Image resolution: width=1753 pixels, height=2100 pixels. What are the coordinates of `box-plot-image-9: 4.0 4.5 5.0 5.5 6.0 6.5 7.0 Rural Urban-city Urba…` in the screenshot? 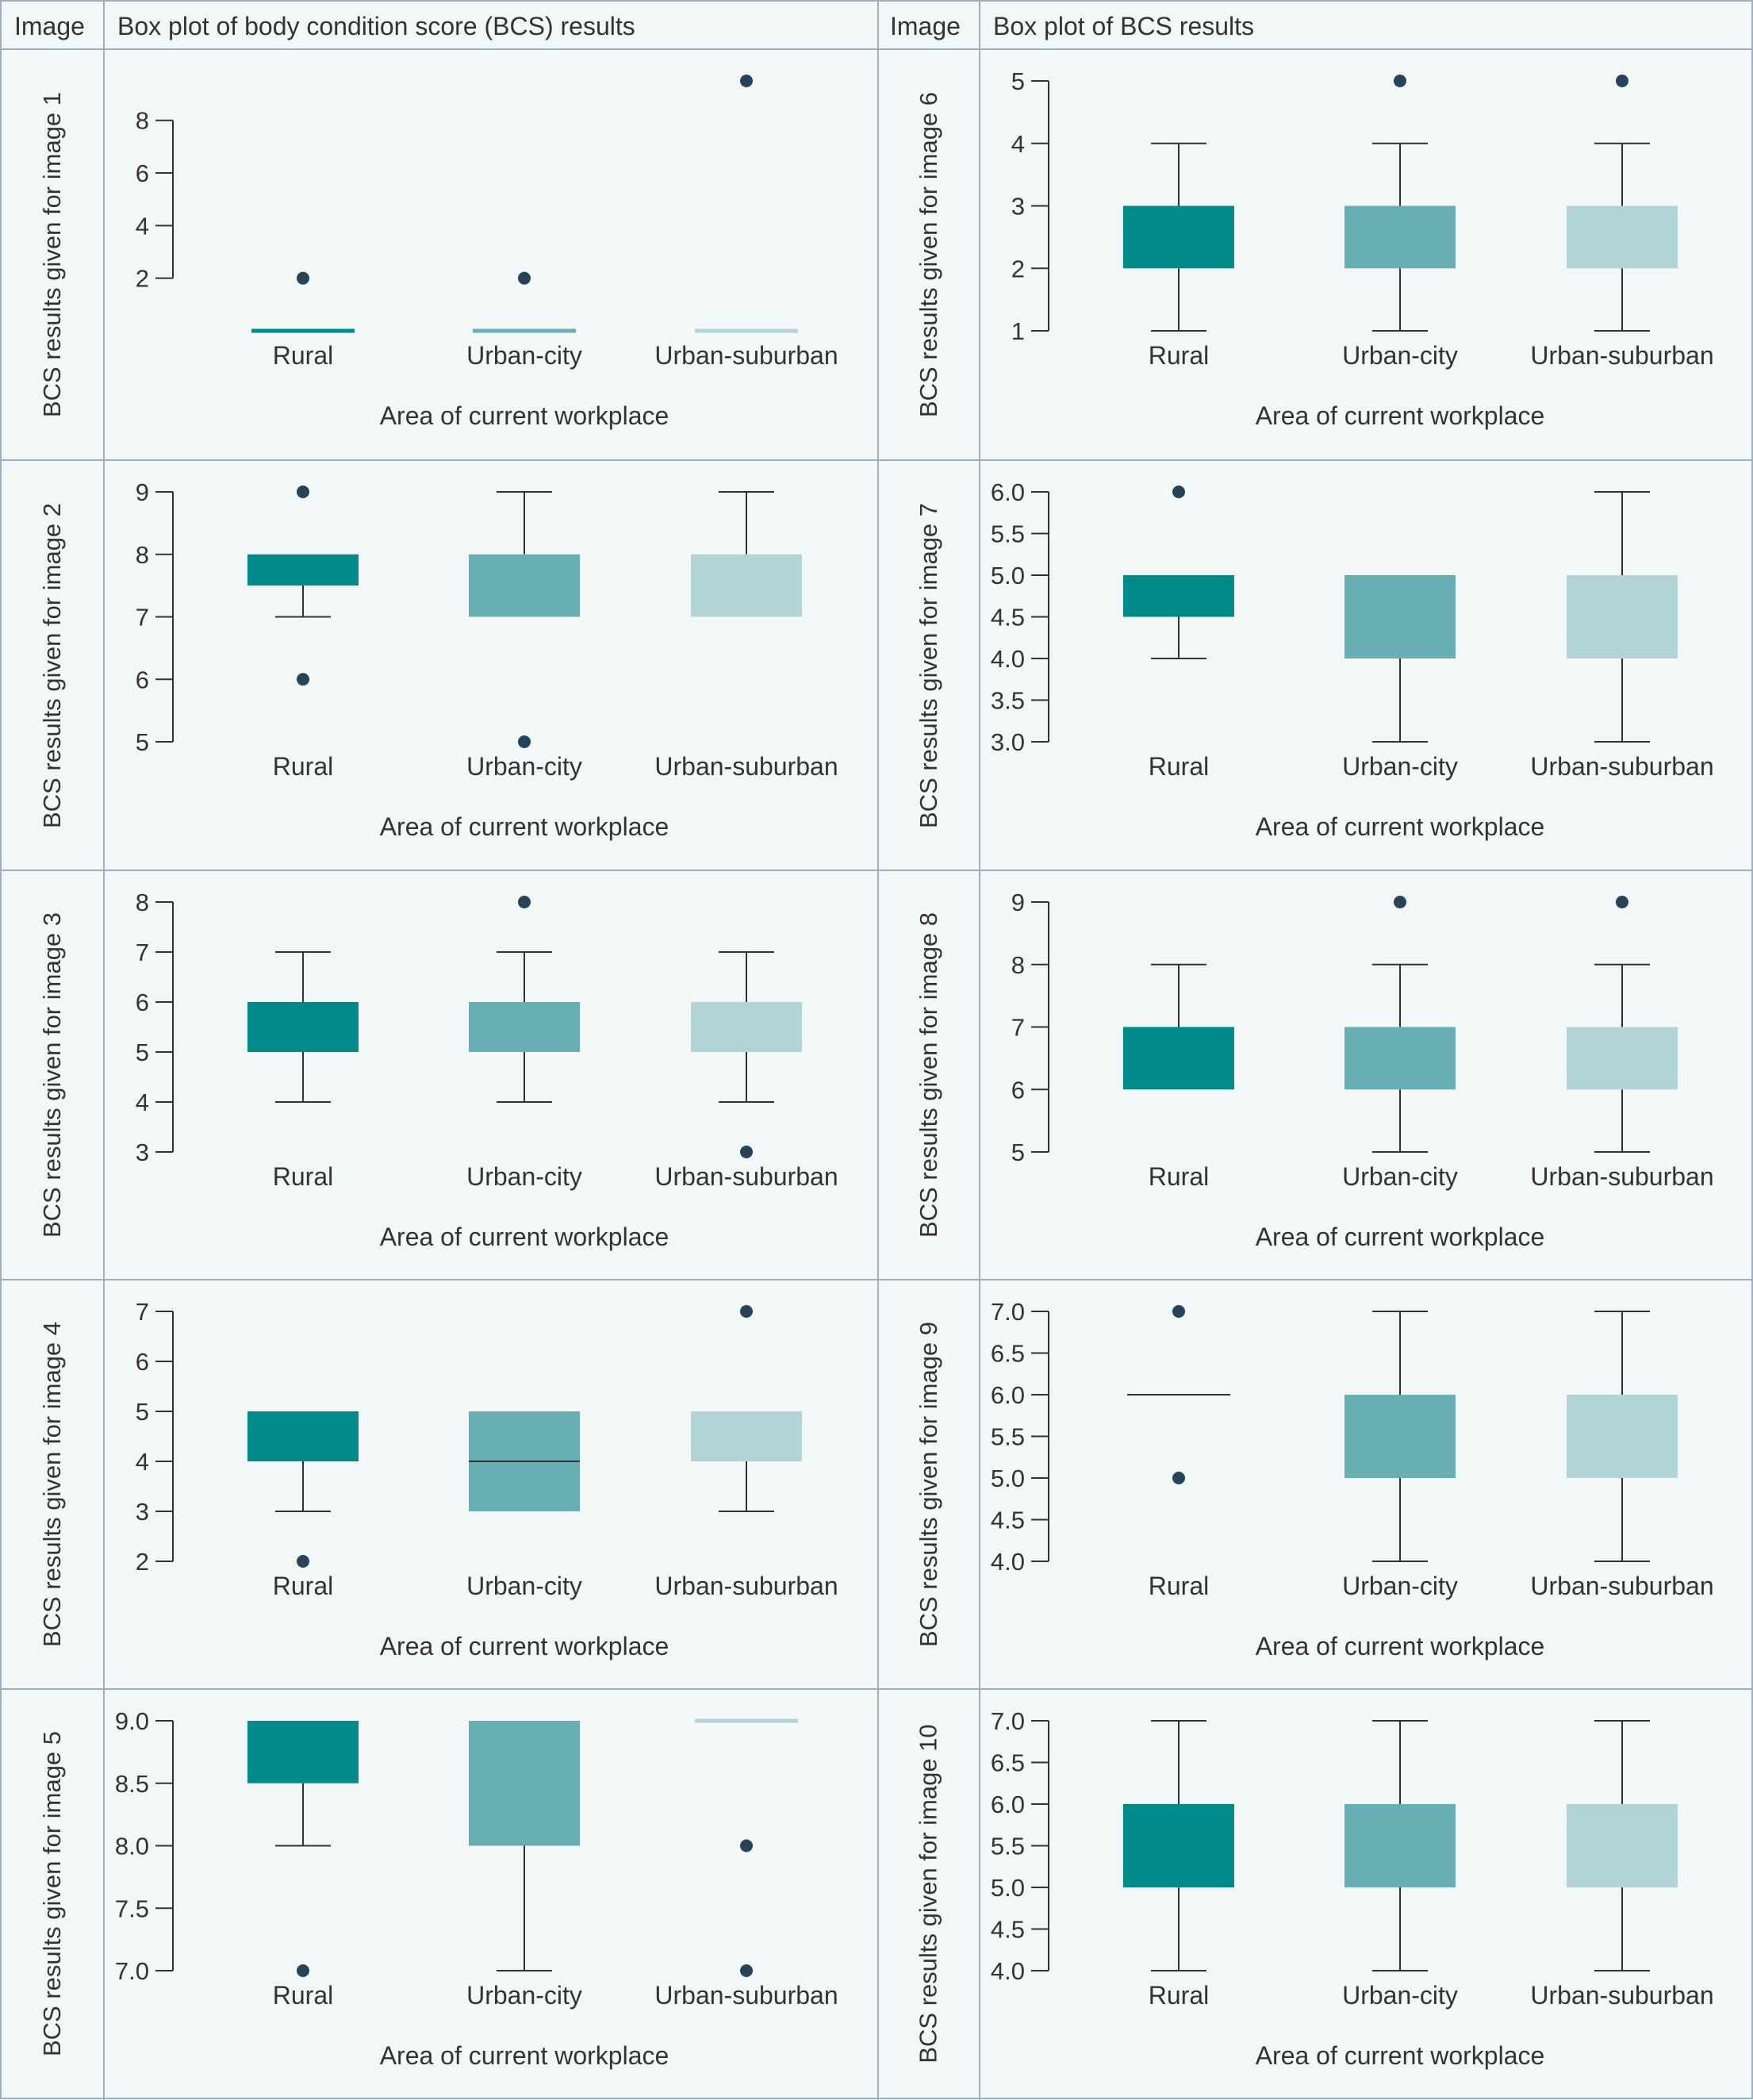 It's located at (1366, 1484).